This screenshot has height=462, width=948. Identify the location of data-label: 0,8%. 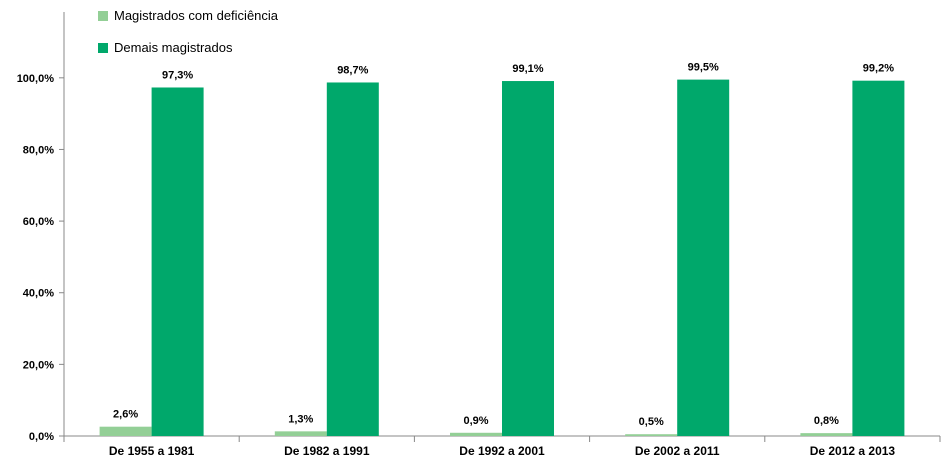
(826, 421).